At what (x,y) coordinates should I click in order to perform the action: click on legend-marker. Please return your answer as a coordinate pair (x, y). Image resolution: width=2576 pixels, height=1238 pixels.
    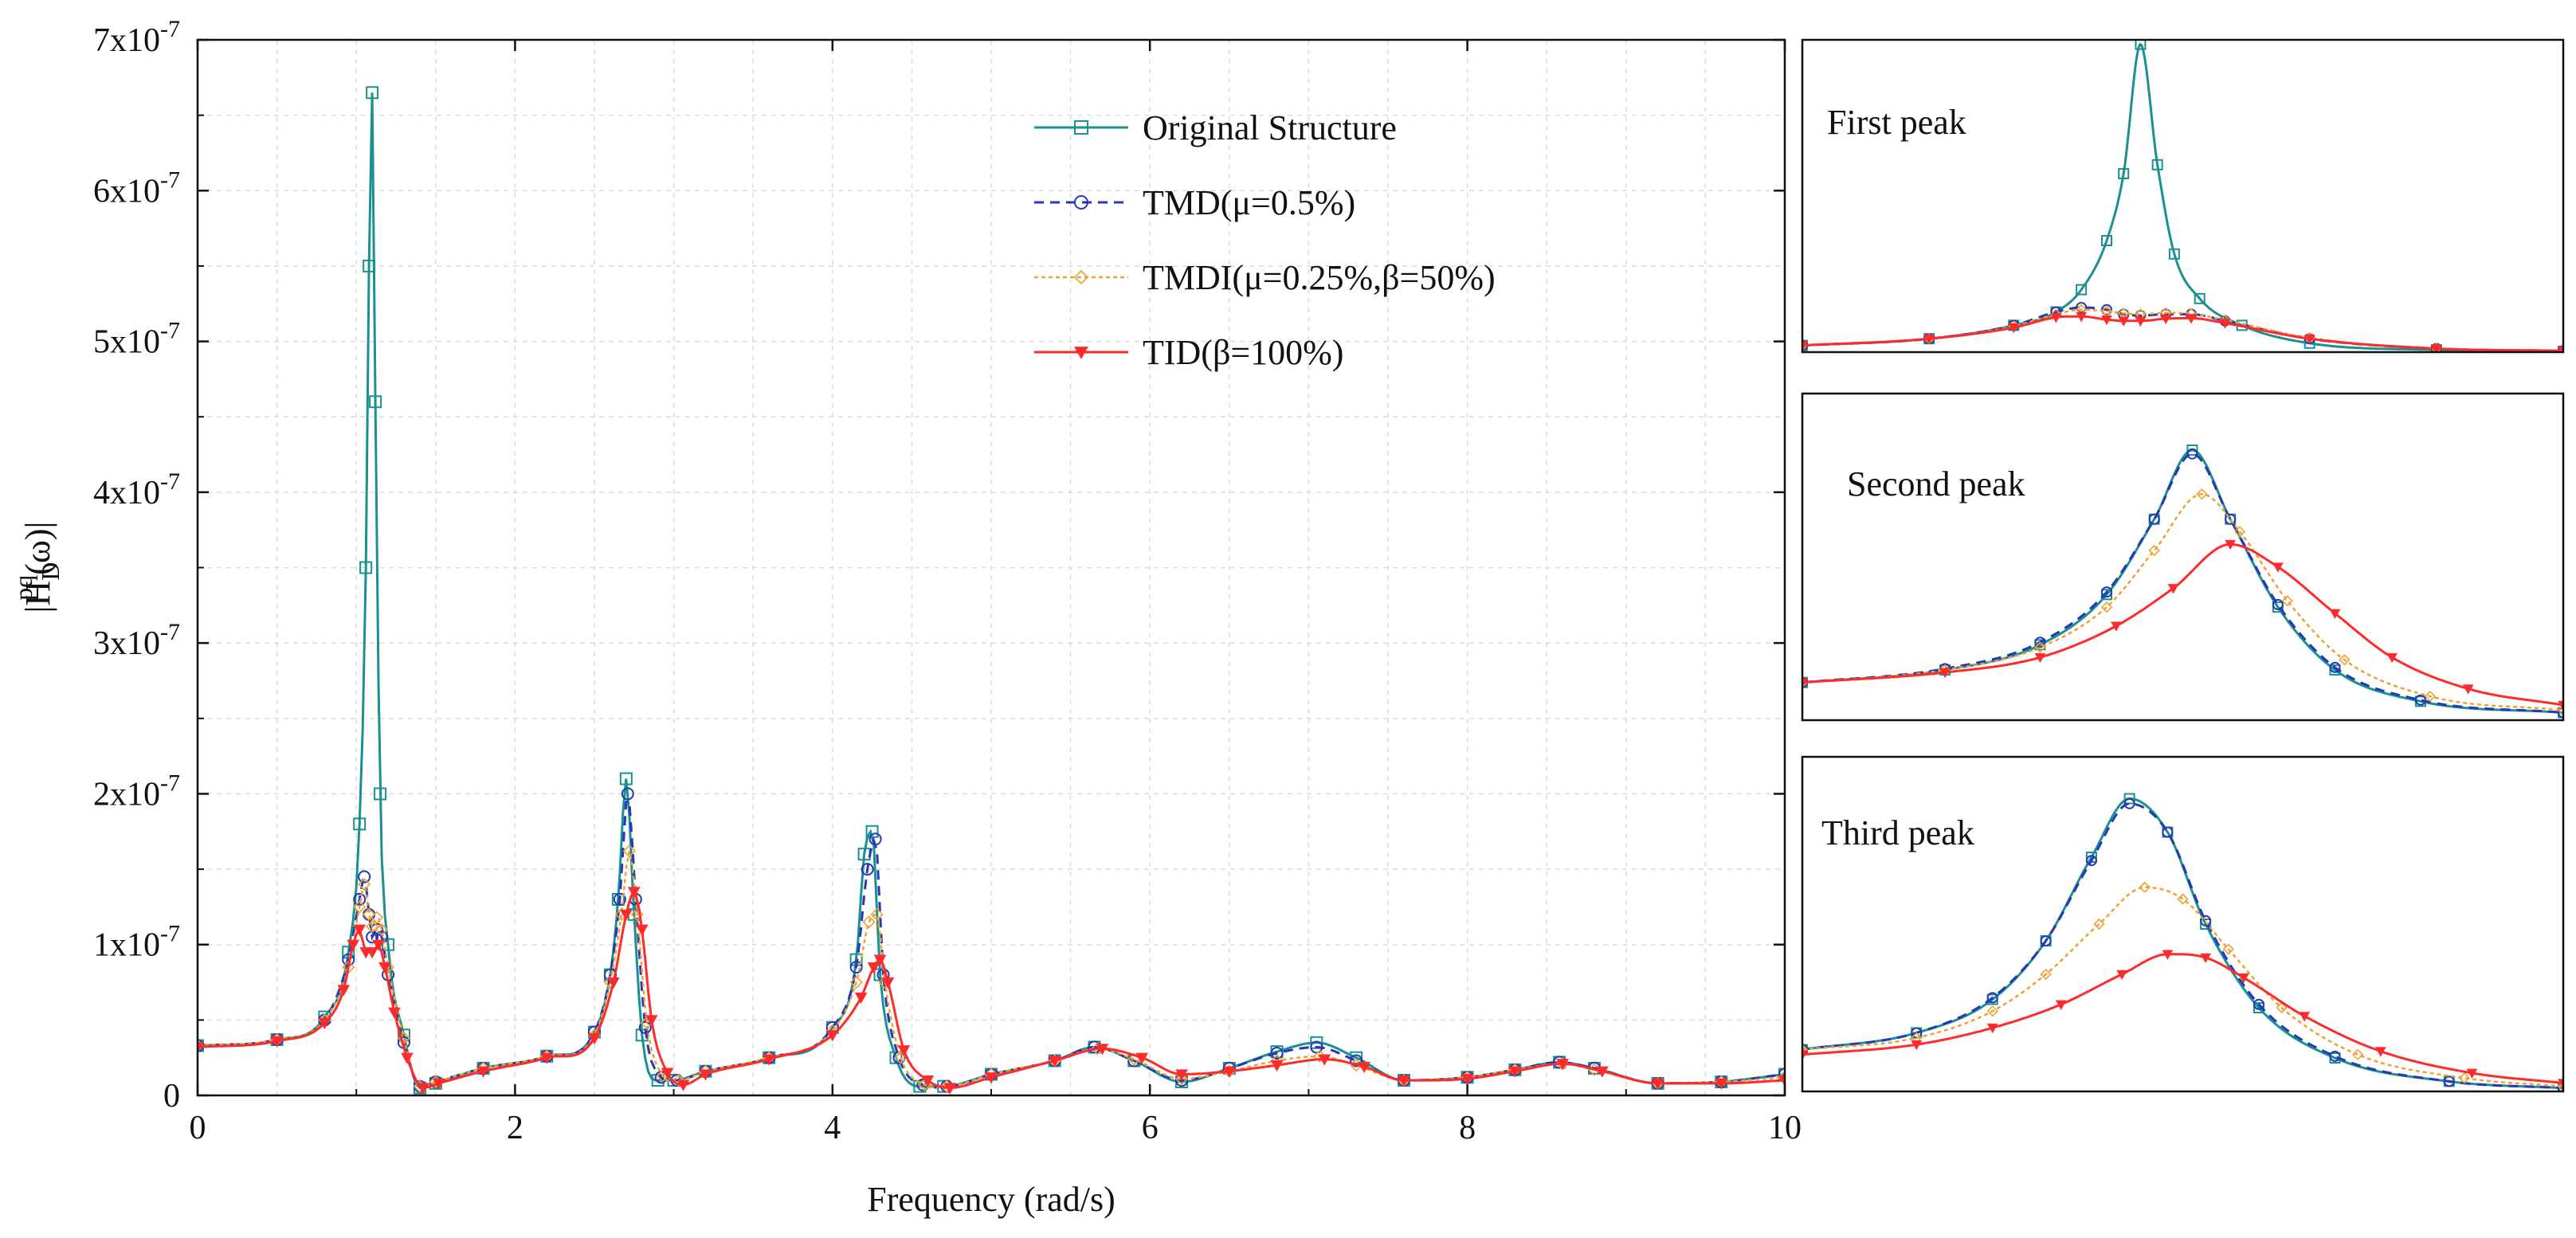
    Looking at the image, I should click on (1081, 353).